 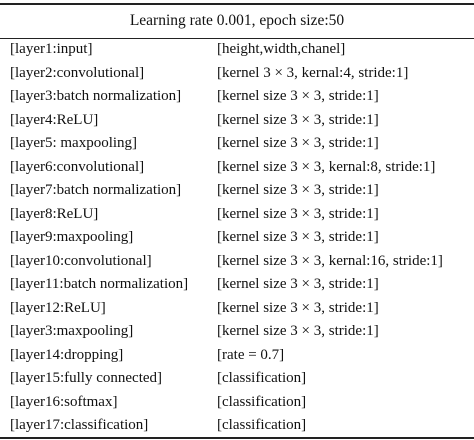 I want to click on layer-name-cell: [layer1:input], so click(x=51, y=49).